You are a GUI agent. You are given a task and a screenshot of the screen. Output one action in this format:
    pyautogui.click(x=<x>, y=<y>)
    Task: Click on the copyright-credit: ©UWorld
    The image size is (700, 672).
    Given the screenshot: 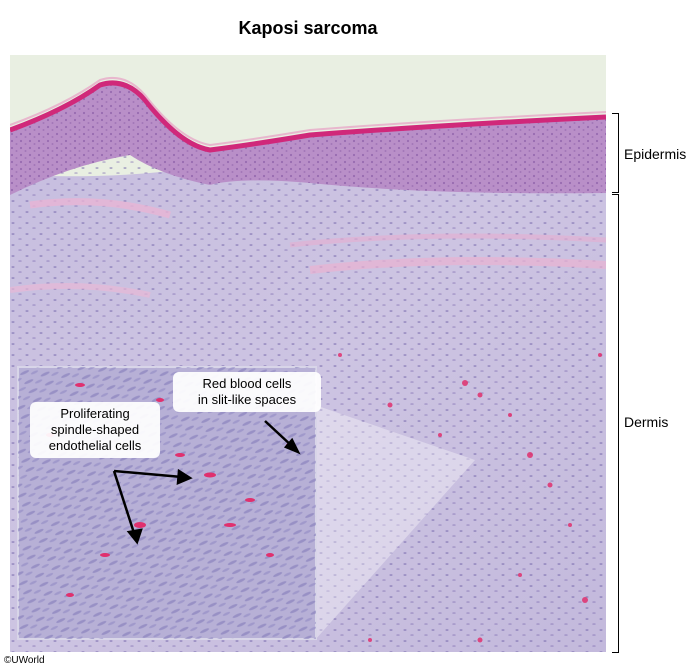 What is the action you would take?
    pyautogui.click(x=24, y=660)
    